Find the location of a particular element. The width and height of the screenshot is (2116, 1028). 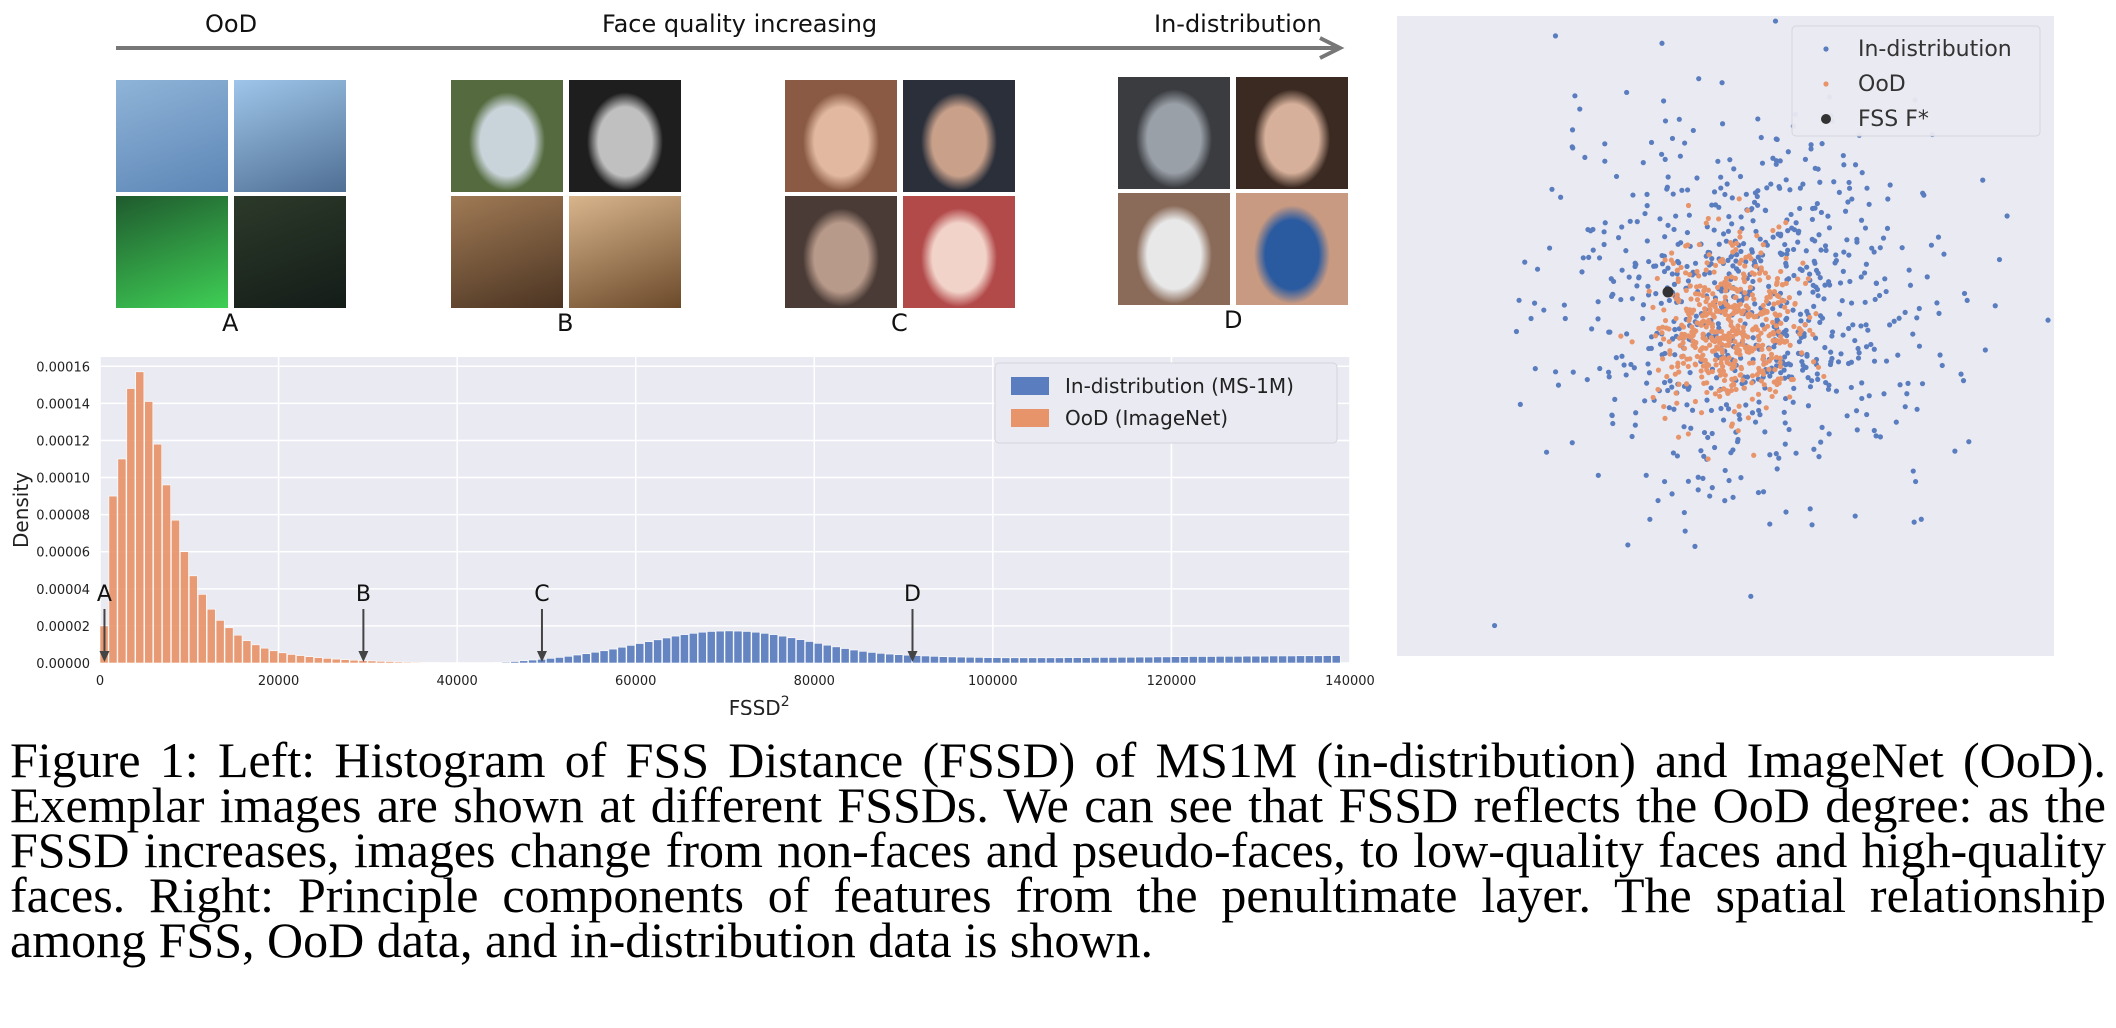

stairs-photo is located at coordinates (172, 136).